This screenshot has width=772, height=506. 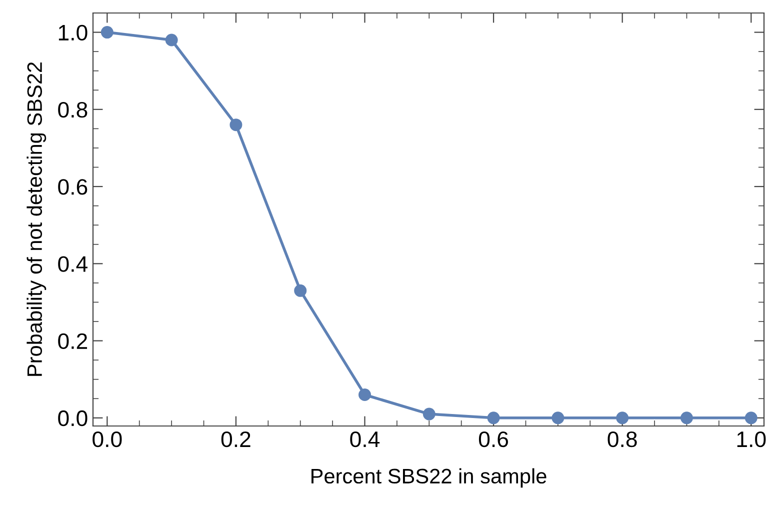 What do you see at coordinates (622, 439) in the screenshot?
I see `x-tick-label: 0.8` at bounding box center [622, 439].